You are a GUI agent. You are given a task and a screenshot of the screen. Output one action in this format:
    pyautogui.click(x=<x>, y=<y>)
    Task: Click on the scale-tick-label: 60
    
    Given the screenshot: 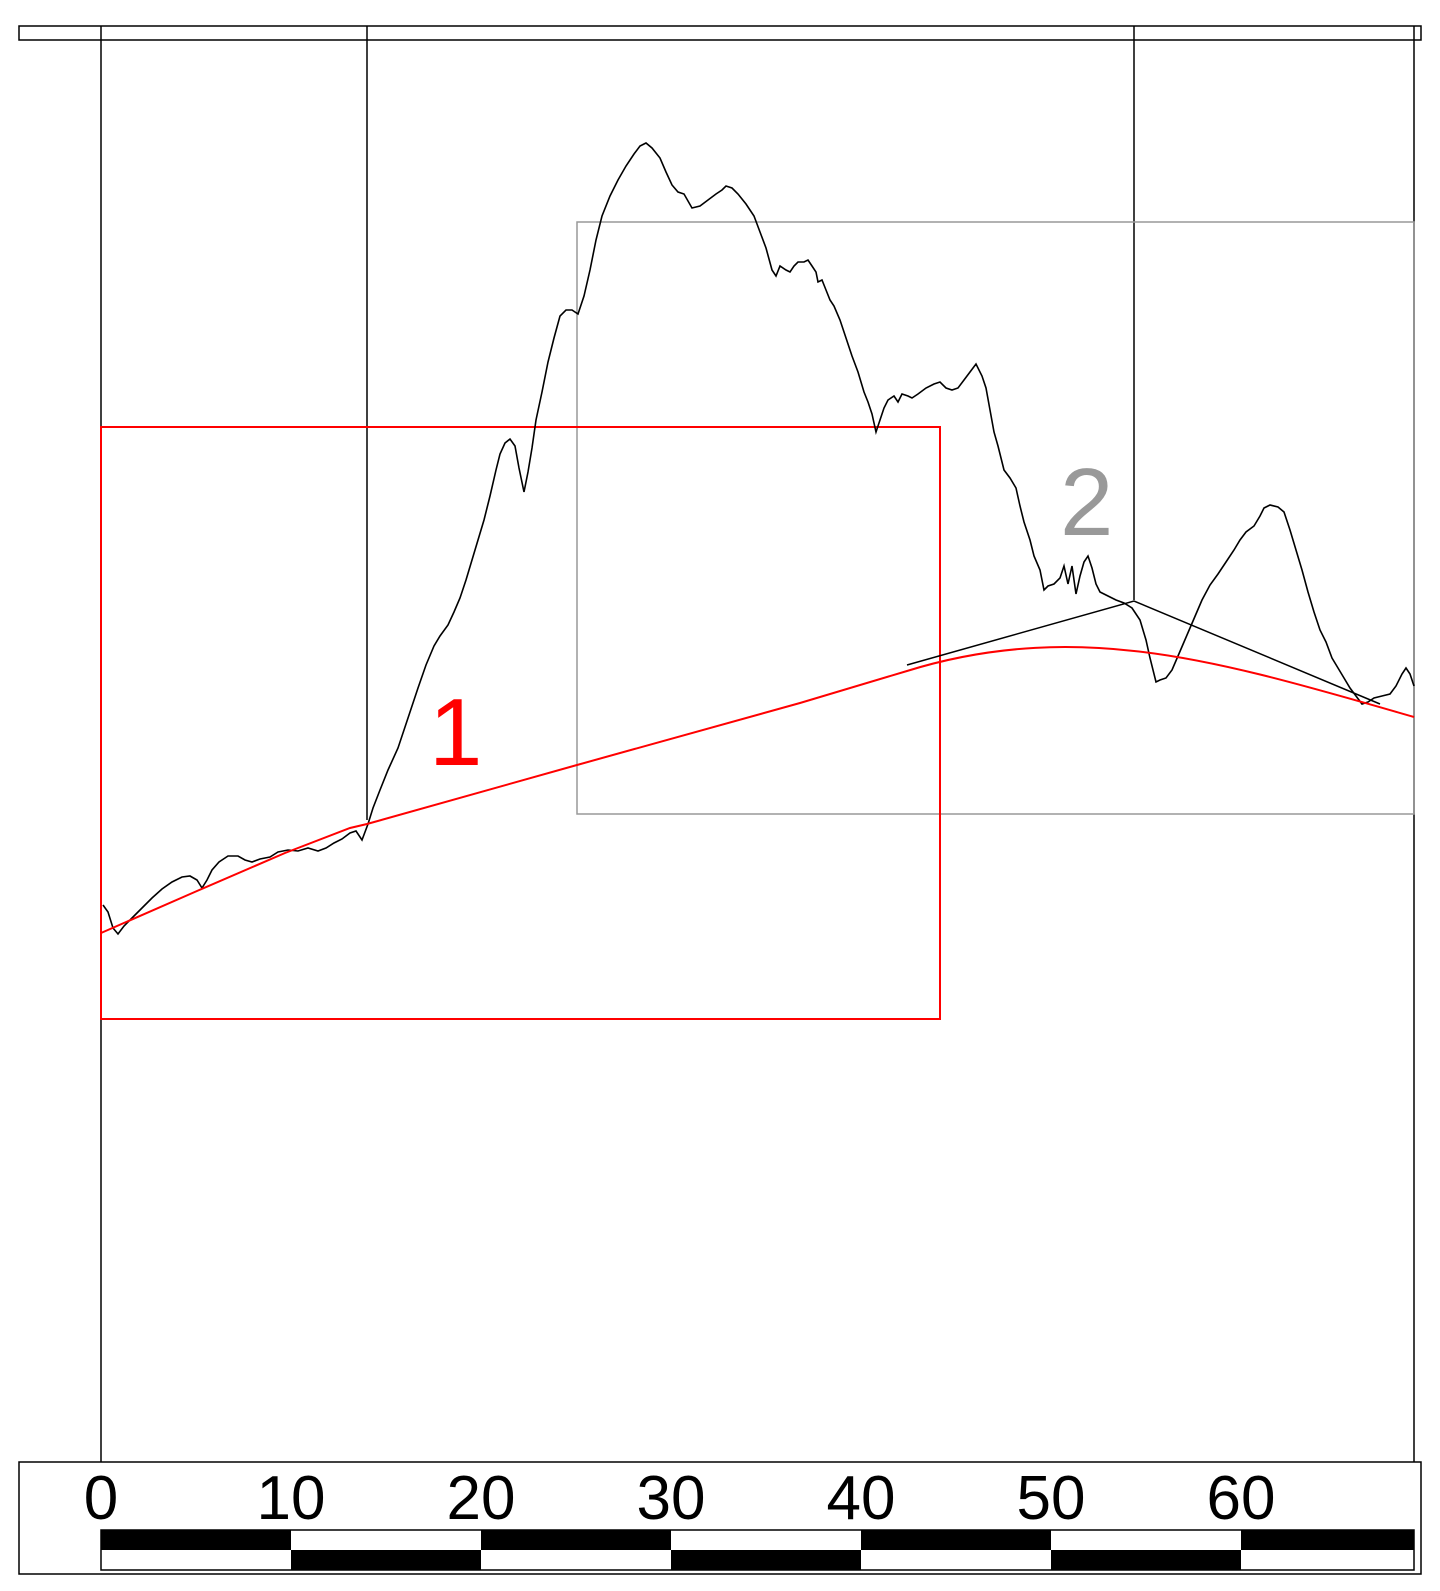 What is the action you would take?
    pyautogui.click(x=1241, y=1498)
    